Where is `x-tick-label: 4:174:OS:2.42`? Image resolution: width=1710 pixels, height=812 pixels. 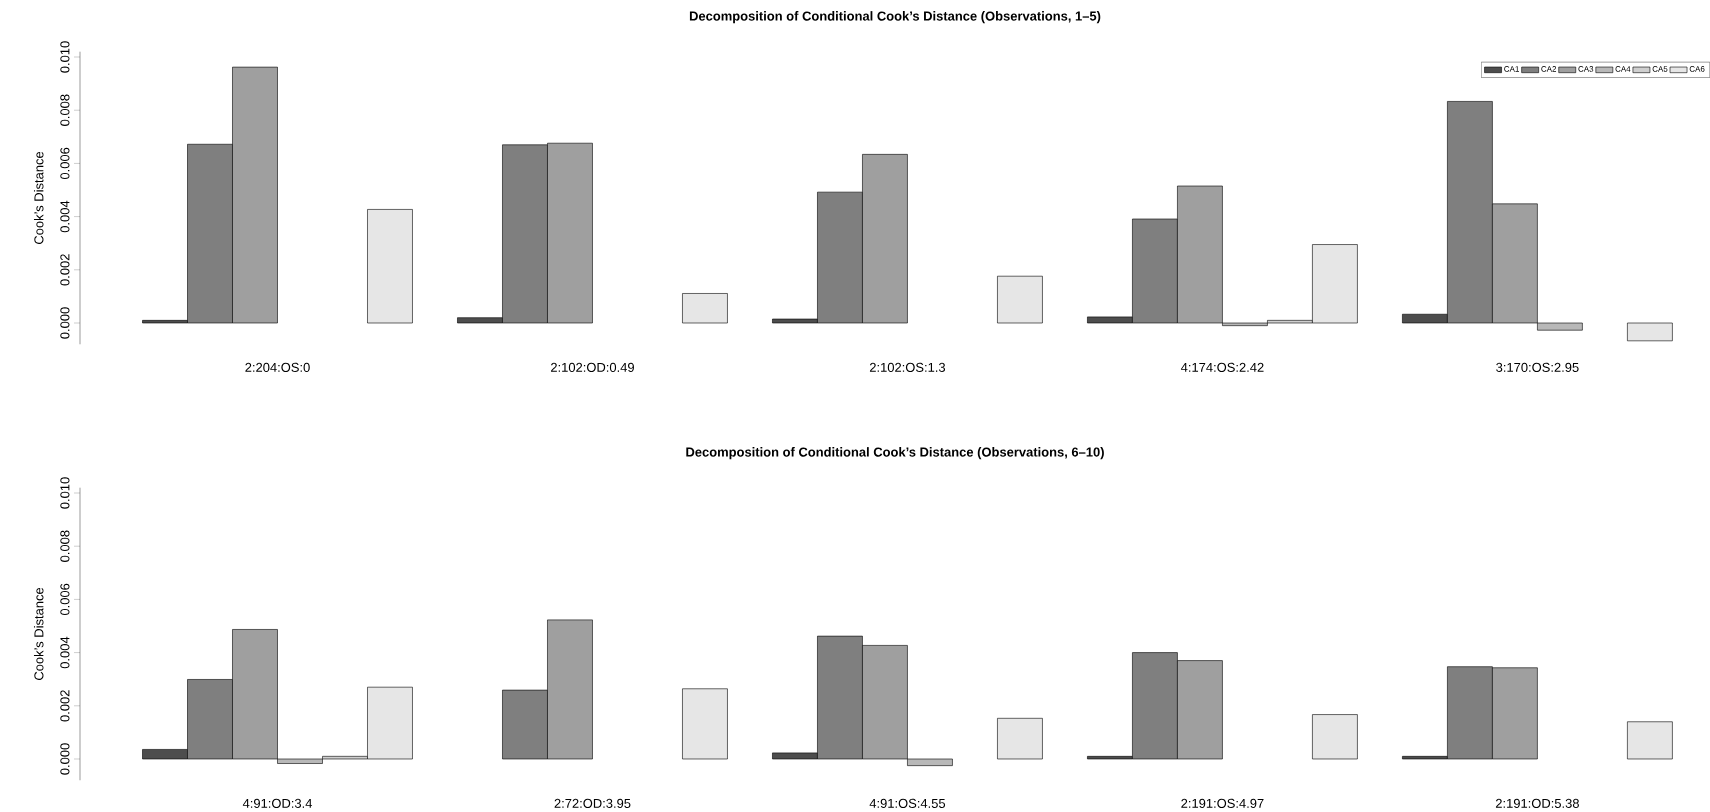
x-tick-label: 4:174:OS:2.42 is located at coordinates (1222, 367).